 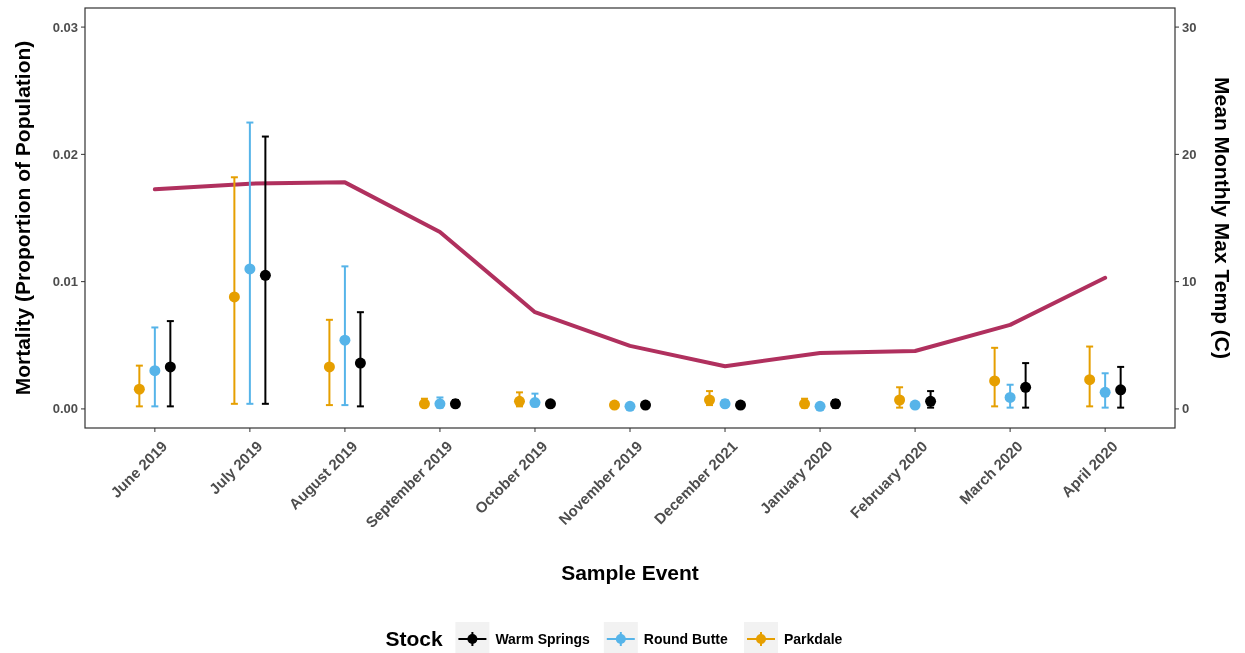 What do you see at coordinates (630, 572) in the screenshot?
I see `x-axis-title: Sample Event` at bounding box center [630, 572].